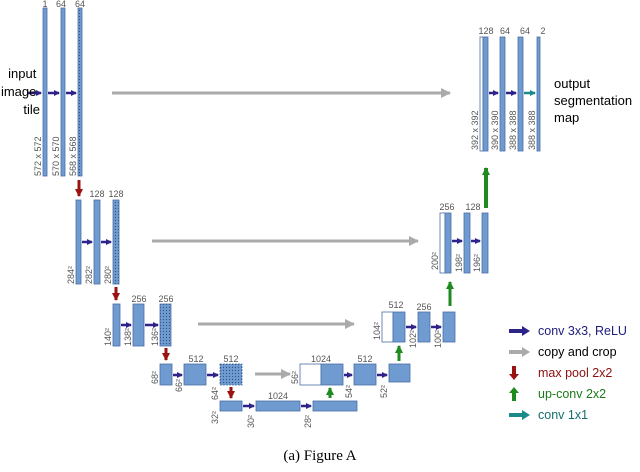 The width and height of the screenshot is (640, 472). Describe the element at coordinates (514, 372) in the screenshot. I see `arrow-down-icon` at that location.